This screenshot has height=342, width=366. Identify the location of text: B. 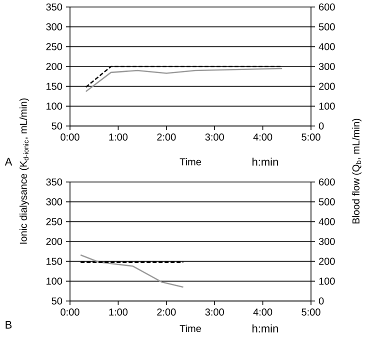
(9, 325).